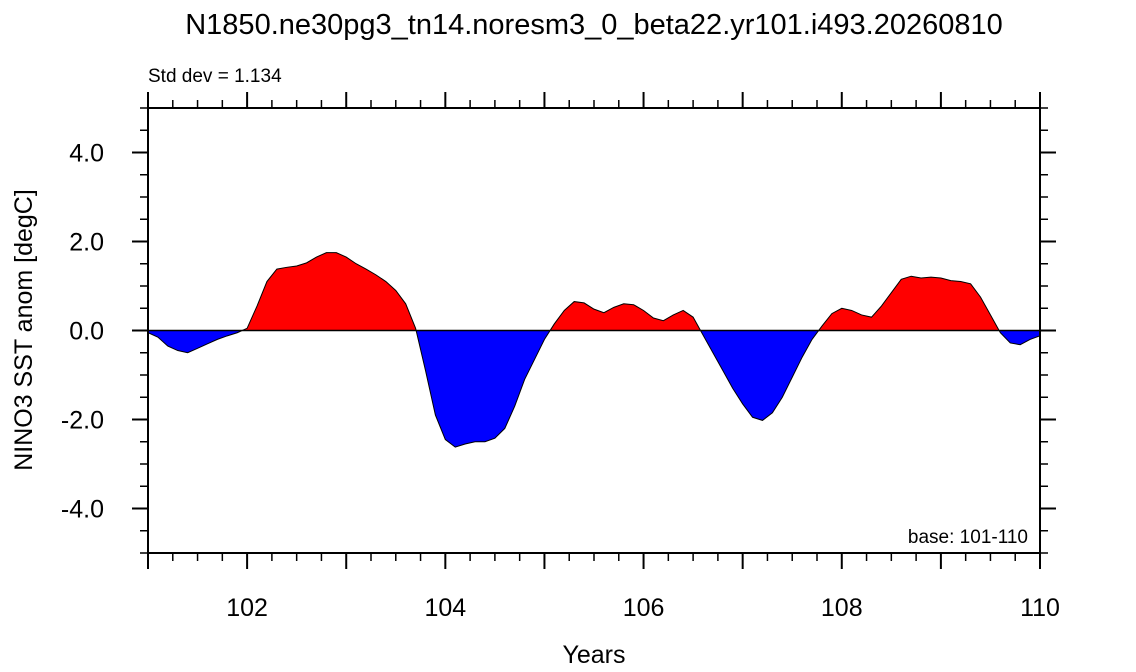  I want to click on y-tick-label: -2.0, so click(82, 421).